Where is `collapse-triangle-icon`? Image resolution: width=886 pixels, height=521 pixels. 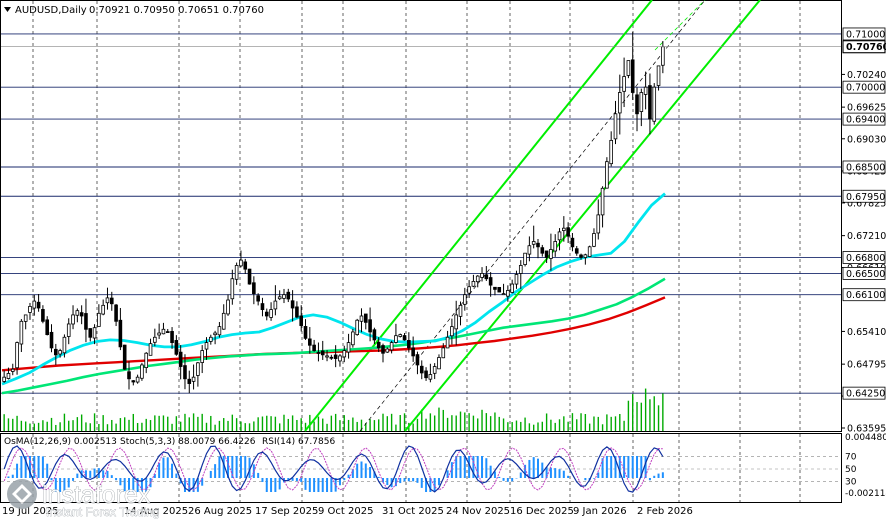
collapse-triangle-icon is located at coordinates (7, 9).